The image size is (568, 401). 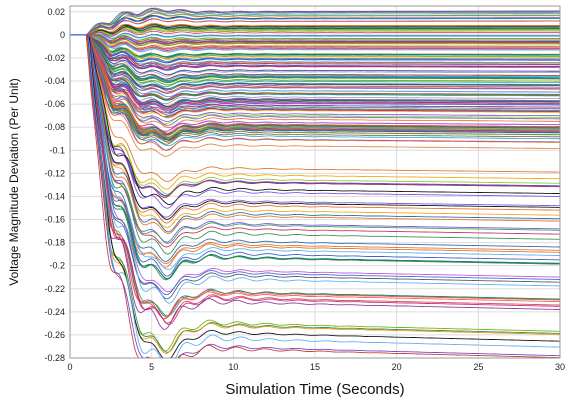 What do you see at coordinates (54, 289) in the screenshot?
I see `y-tick-label: -0.22` at bounding box center [54, 289].